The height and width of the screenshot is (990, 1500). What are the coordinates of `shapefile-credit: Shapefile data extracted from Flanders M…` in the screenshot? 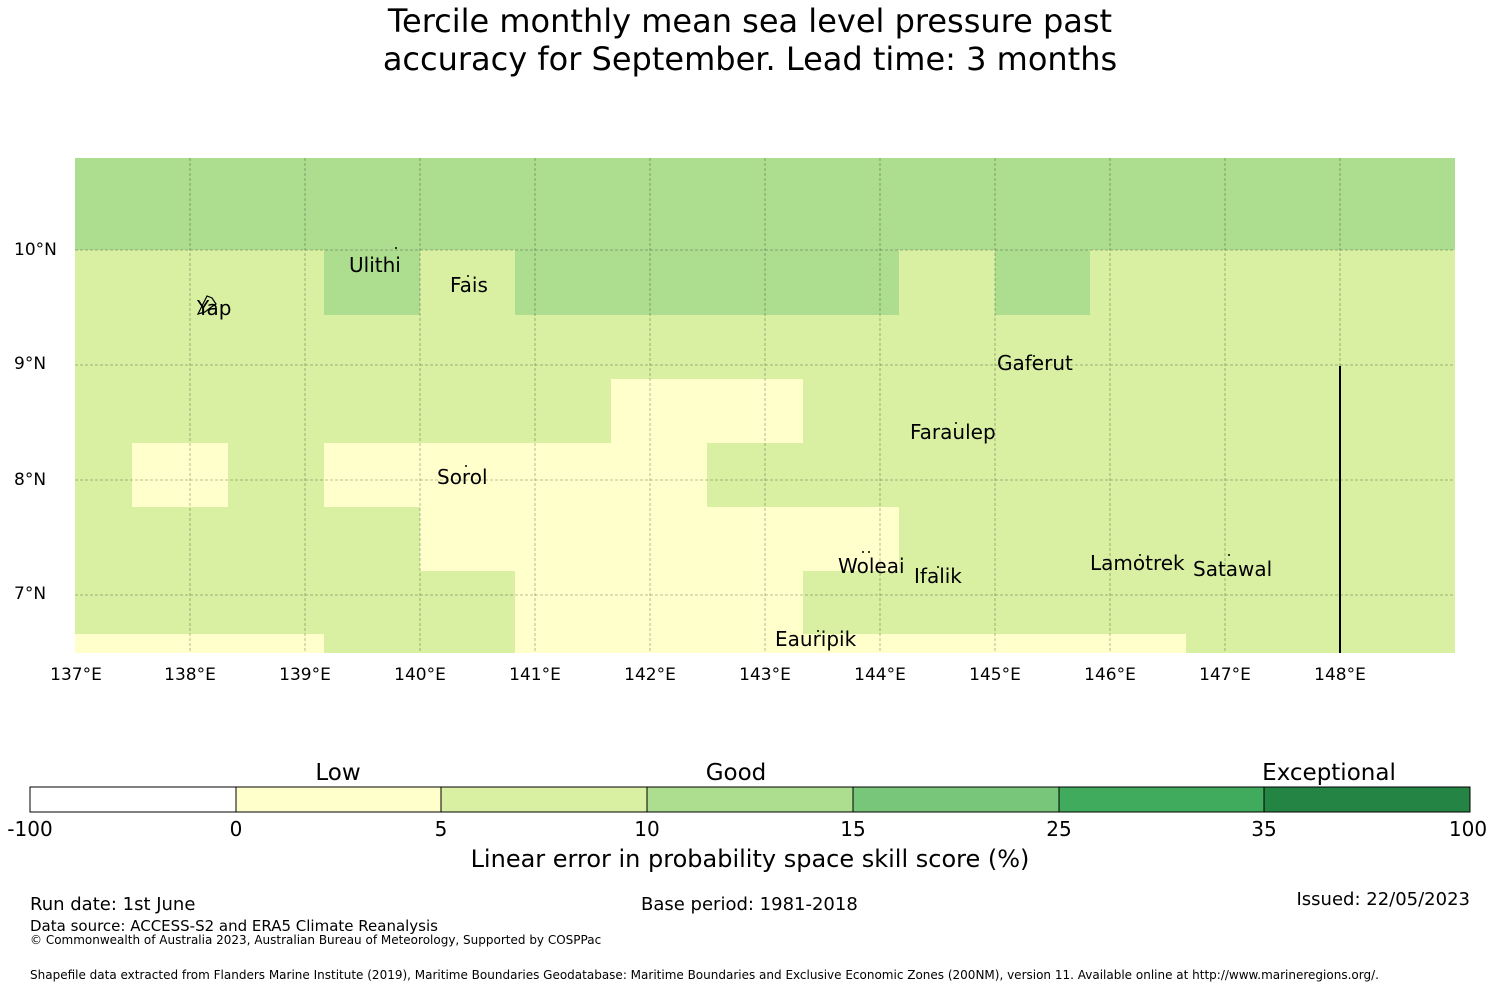 It's located at (704, 975).